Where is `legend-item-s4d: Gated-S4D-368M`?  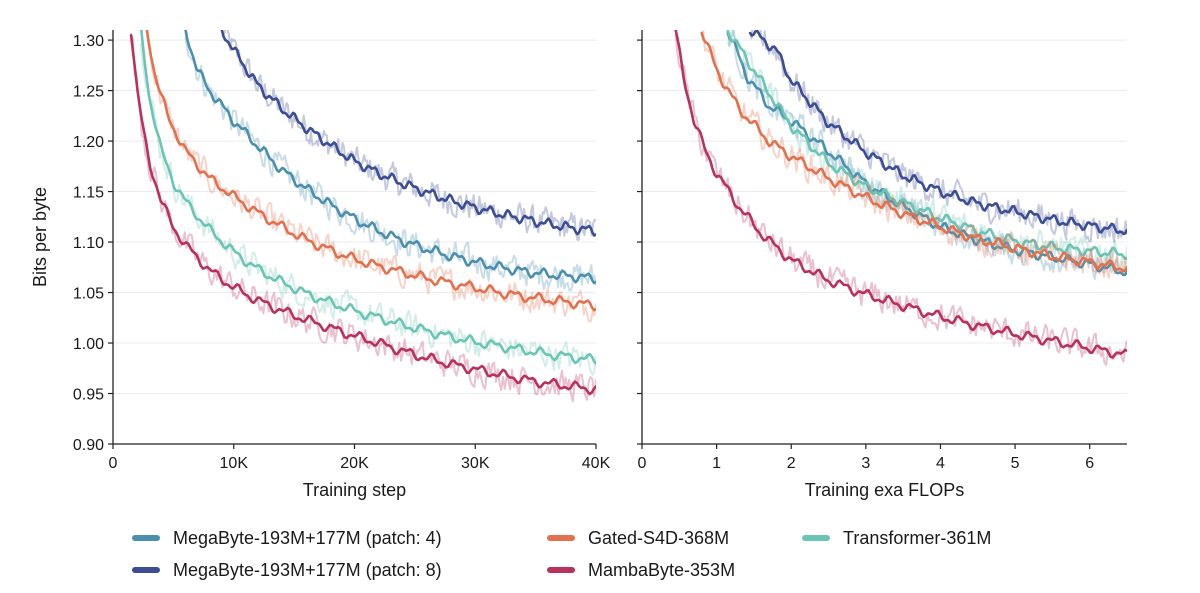 legend-item-s4d: Gated-S4D-368M is located at coordinates (638, 538).